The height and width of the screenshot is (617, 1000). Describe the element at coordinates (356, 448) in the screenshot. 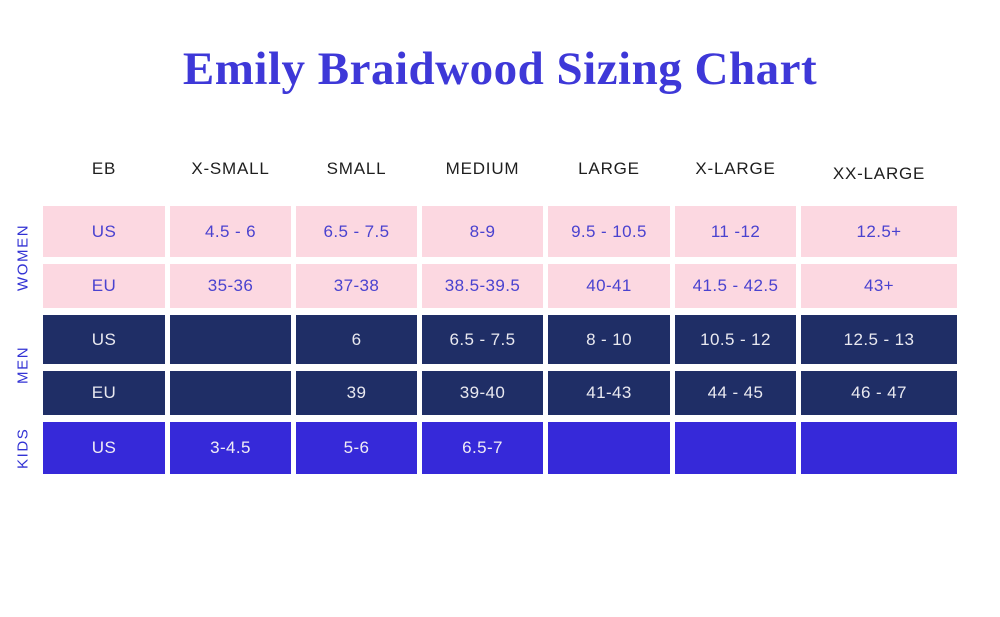

I see `size-cell: 5-6` at that location.